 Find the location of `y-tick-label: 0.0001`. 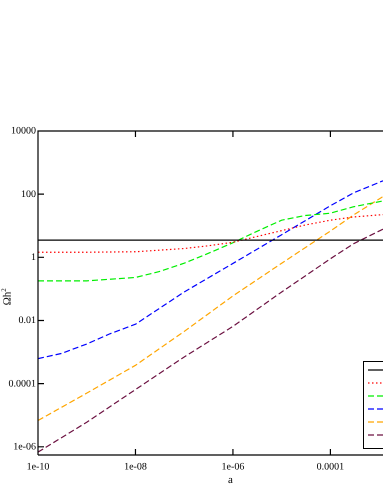

y-tick-label: 0.0001 is located at coordinates (22, 384).